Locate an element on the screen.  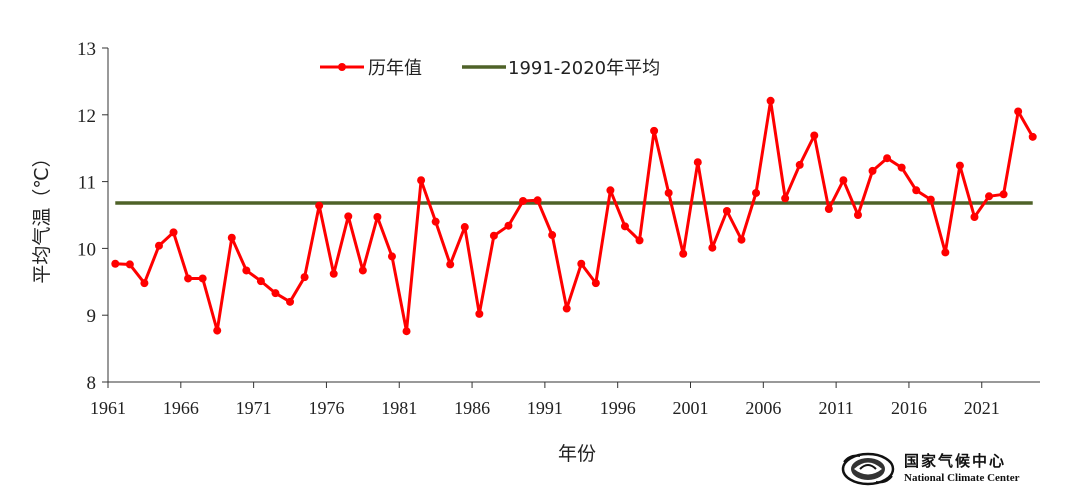
y-tick-label: 8 is located at coordinates (92, 383).